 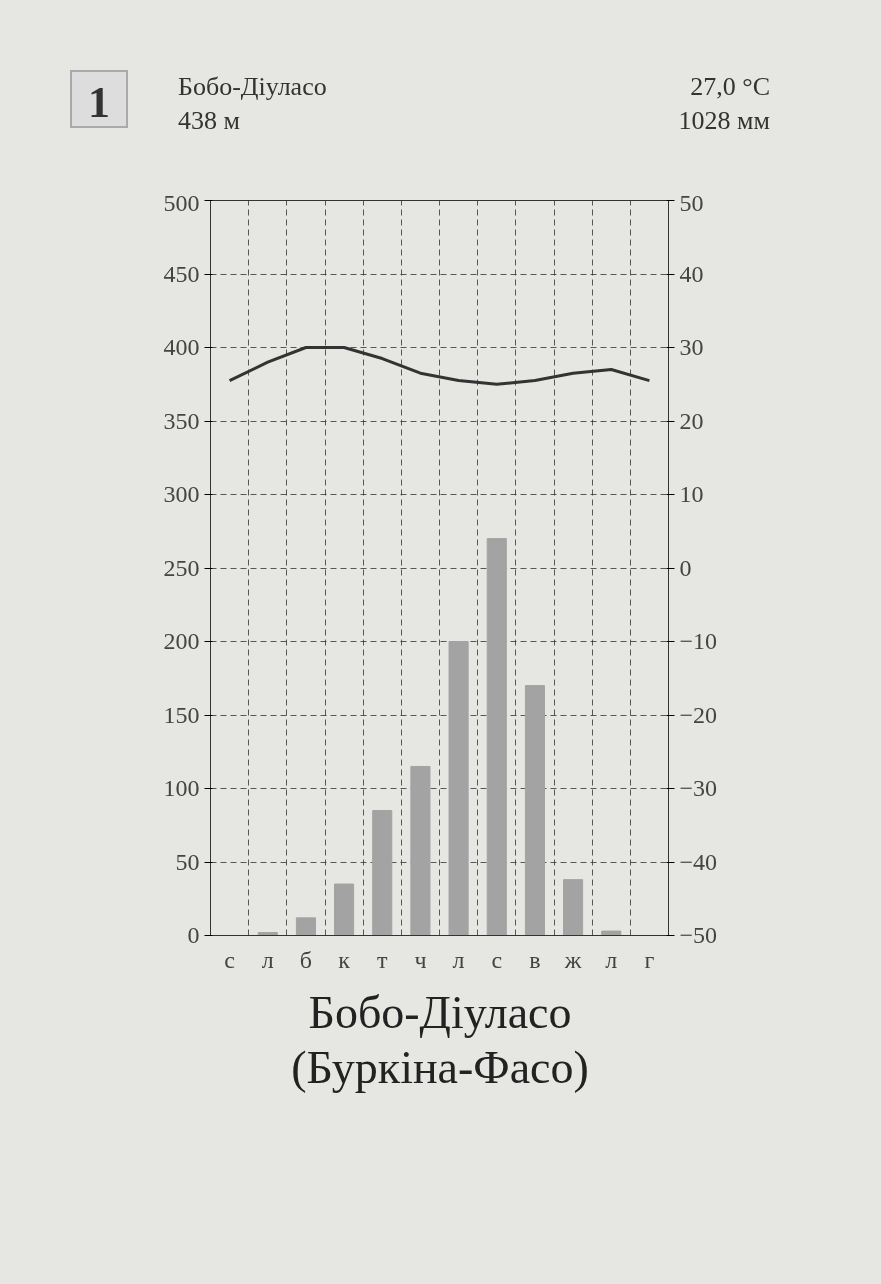 What do you see at coordinates (306, 959) in the screenshot?
I see `x-tick-label: б` at bounding box center [306, 959].